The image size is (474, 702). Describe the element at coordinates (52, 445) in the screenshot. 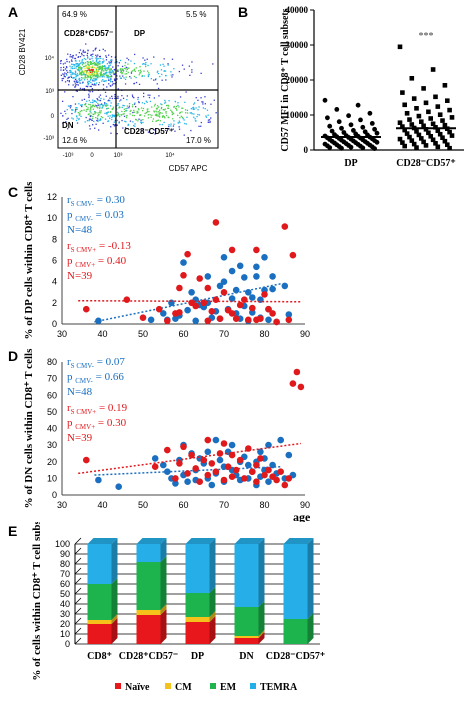

I see `y-tick-label: 30` at that location.